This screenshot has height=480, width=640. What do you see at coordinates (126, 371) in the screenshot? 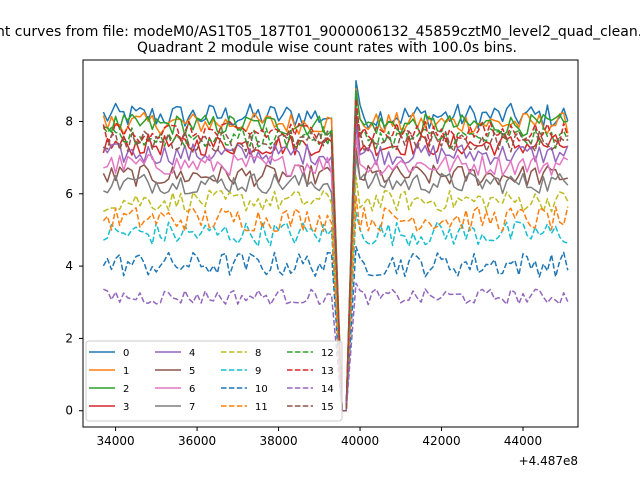
I see `legend-label-1: 1` at bounding box center [126, 371].